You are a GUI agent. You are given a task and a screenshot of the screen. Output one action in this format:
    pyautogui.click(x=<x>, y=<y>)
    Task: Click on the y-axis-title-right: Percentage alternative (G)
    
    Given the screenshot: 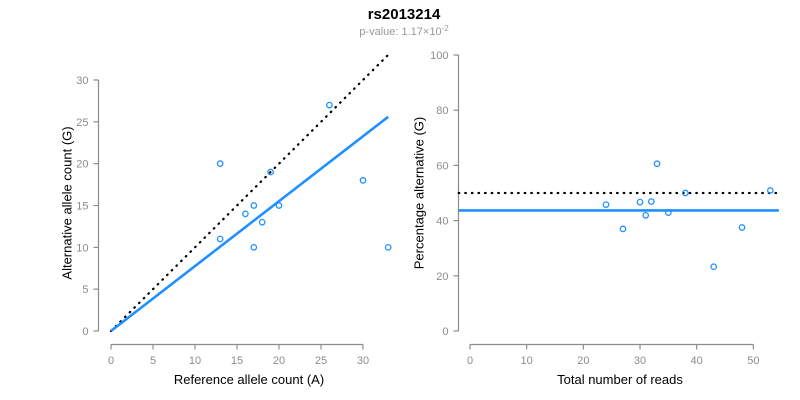 What is the action you would take?
    pyautogui.click(x=419, y=193)
    